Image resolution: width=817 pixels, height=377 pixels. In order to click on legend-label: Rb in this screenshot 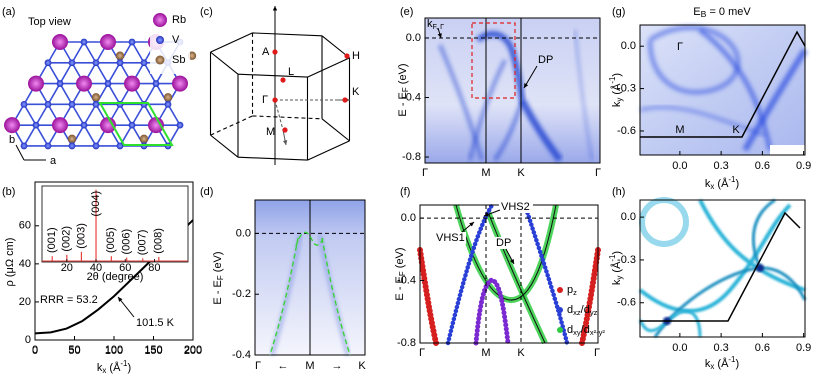, I will do `click(179, 20)`.